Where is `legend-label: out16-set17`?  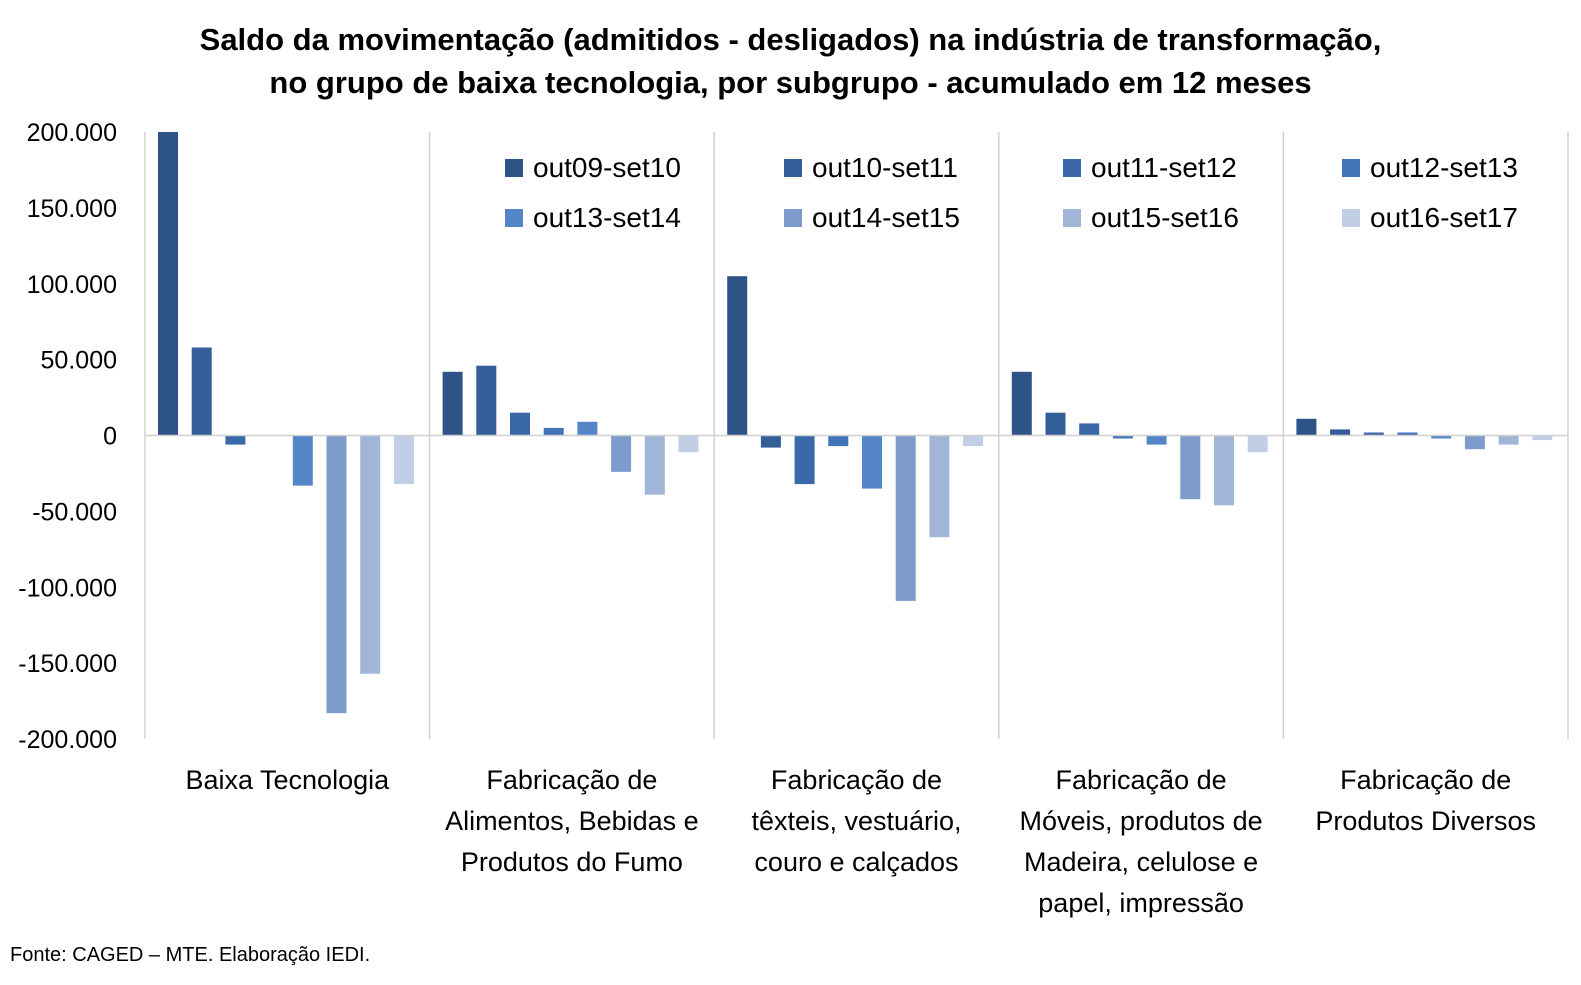
legend-label: out16-set17 is located at coordinates (1444, 217).